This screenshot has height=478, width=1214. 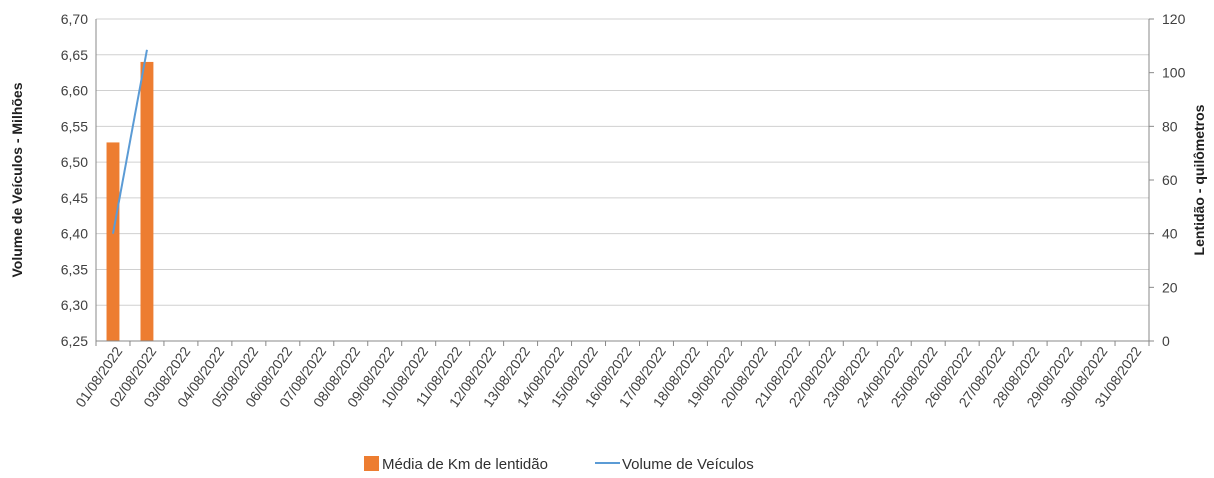 I want to click on left-tick-label: 6,35, so click(x=74, y=269).